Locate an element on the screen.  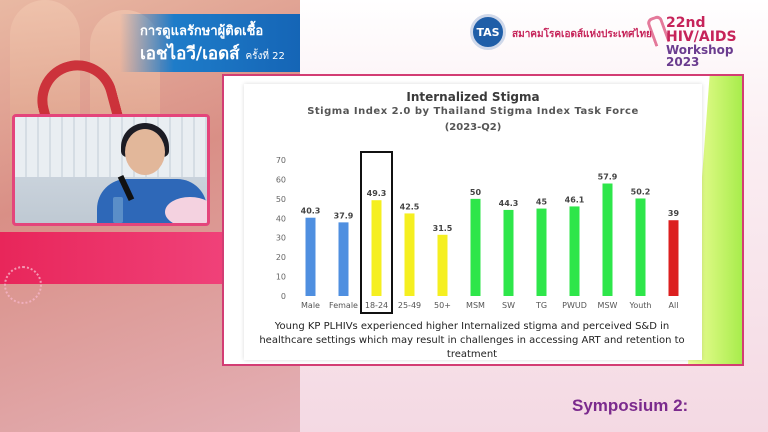
y-tick-label: 50 is located at coordinates (281, 199).